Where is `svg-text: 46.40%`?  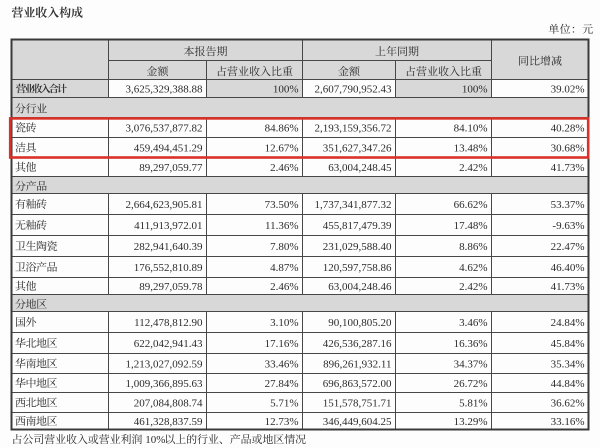 svg-text: 46.40% is located at coordinates (568, 268).